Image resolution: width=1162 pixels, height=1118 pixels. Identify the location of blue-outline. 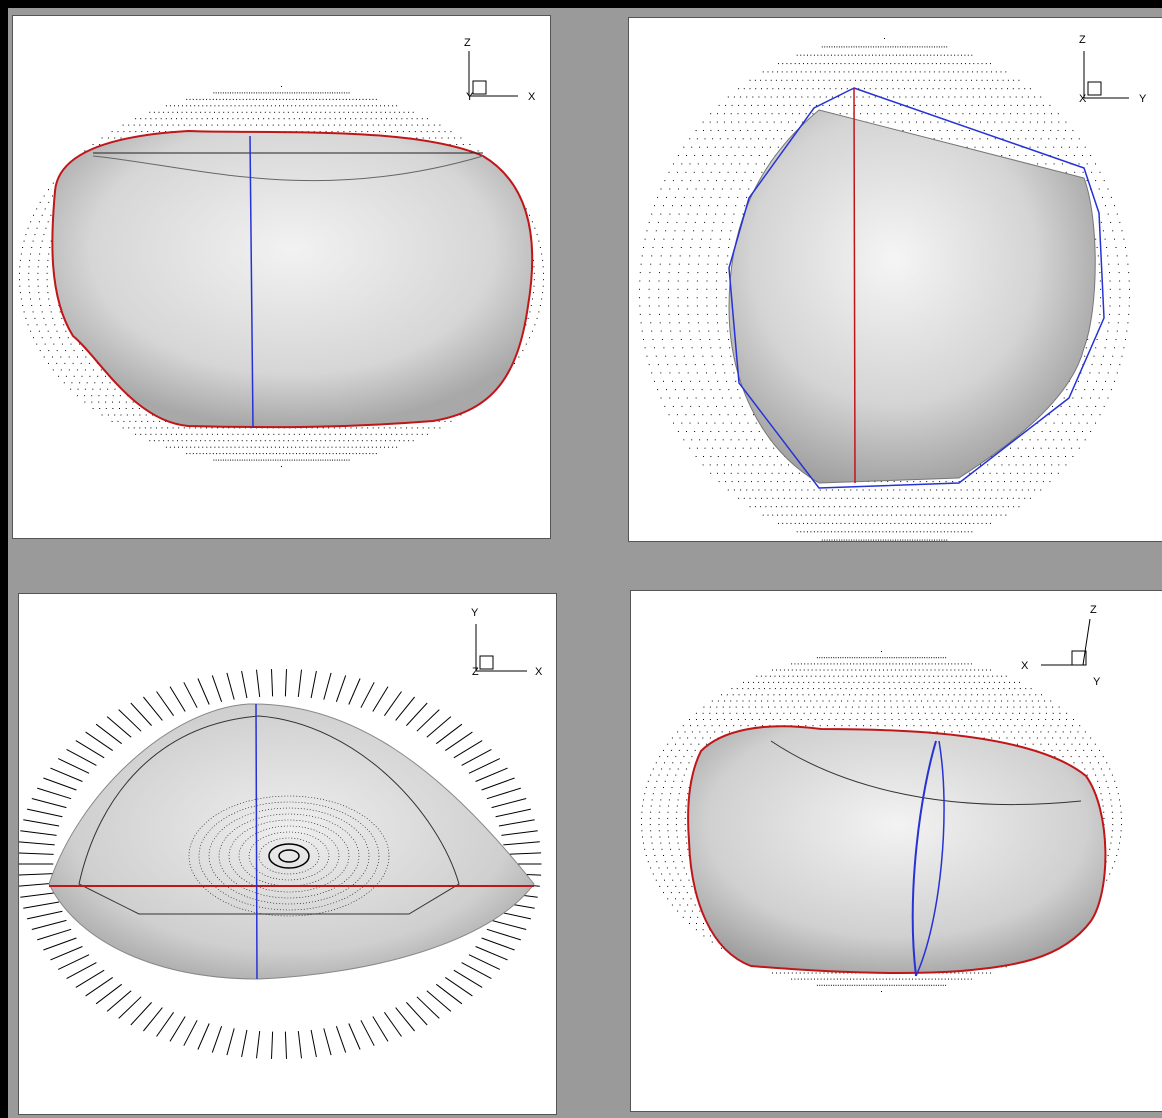
(916, 288).